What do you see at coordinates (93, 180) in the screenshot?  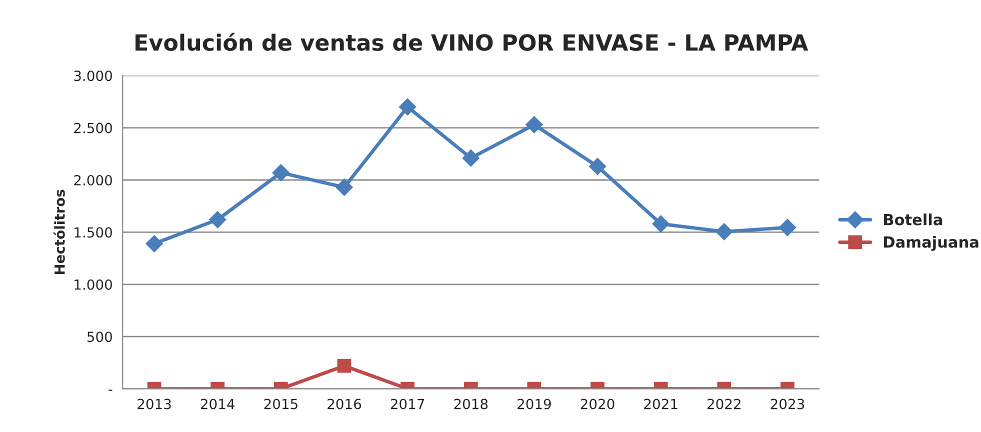 I see `y-tick-label: 2.000` at bounding box center [93, 180].